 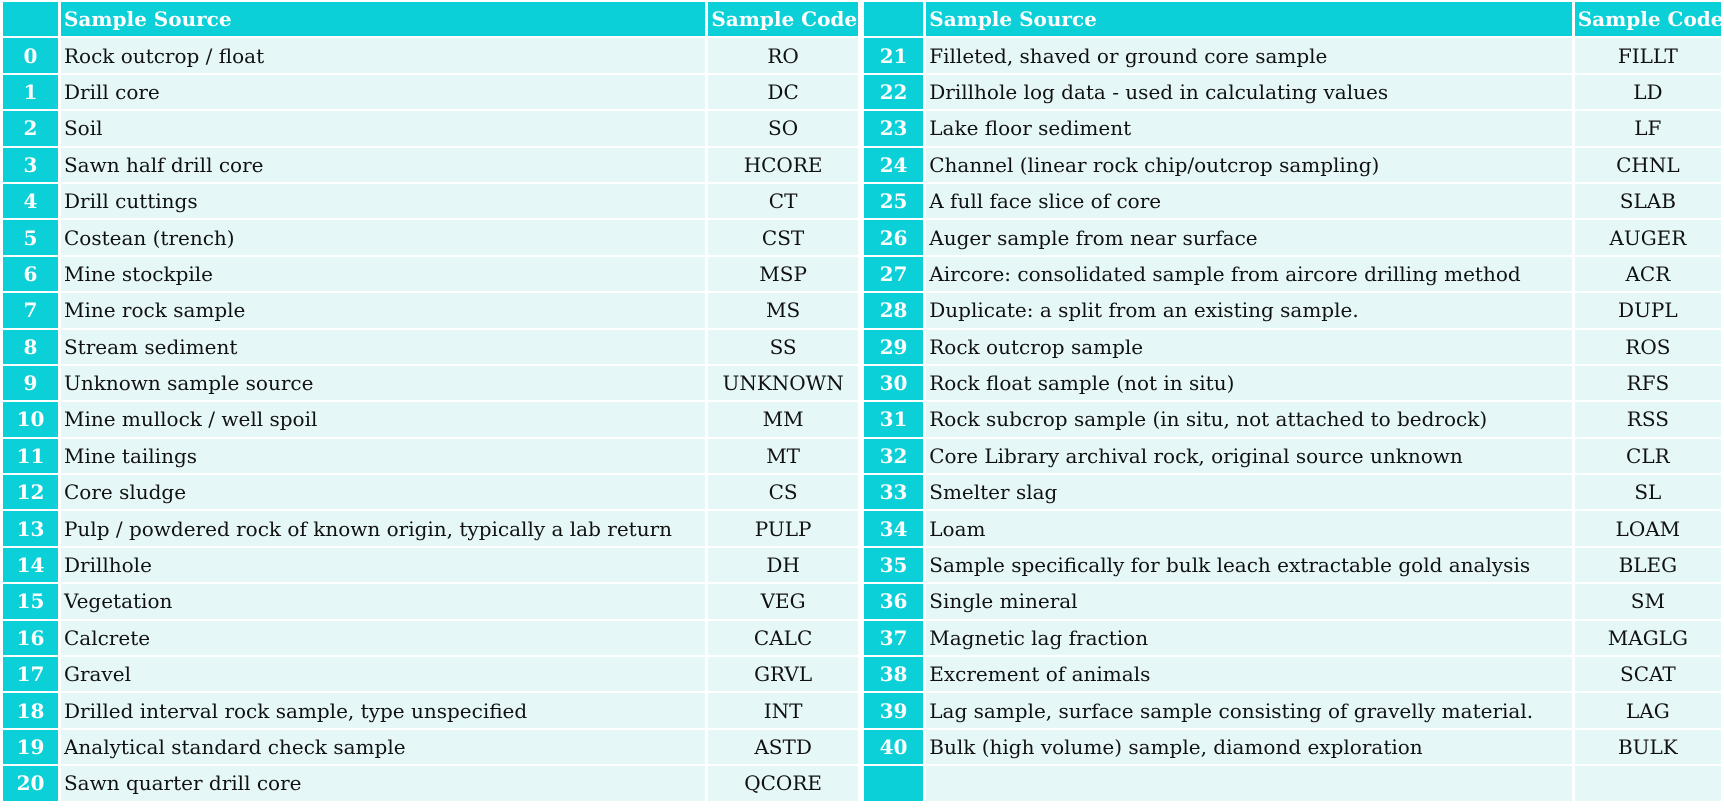 What do you see at coordinates (783, 492) in the screenshot?
I see `sample-code-cell: CS` at bounding box center [783, 492].